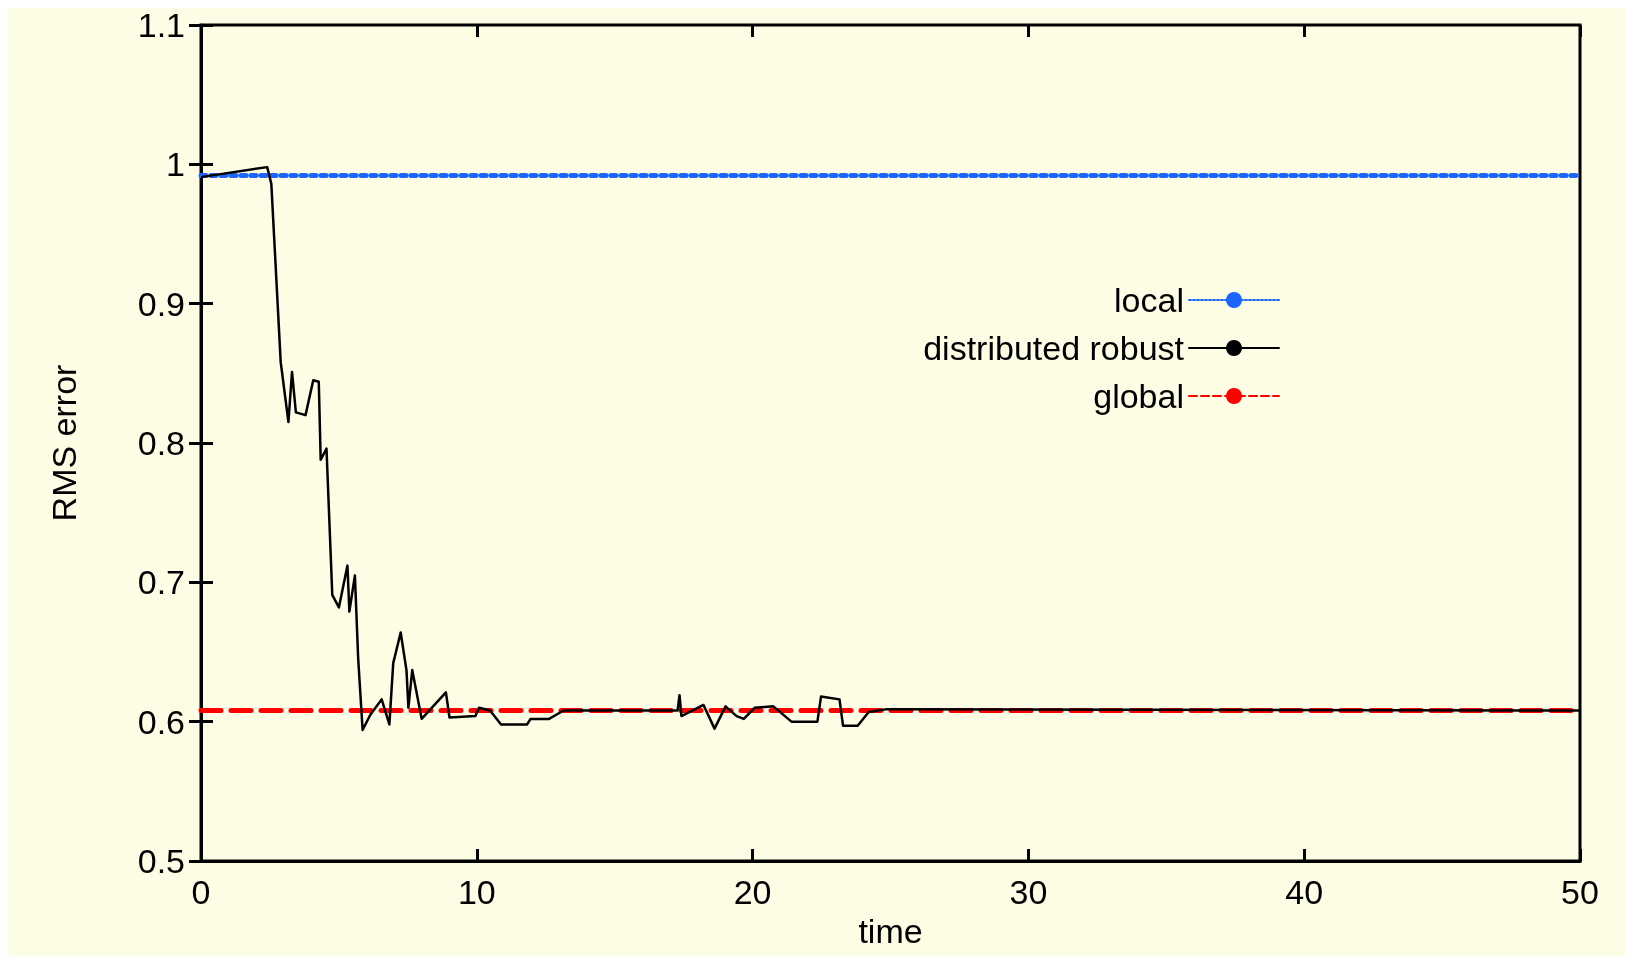 Image resolution: width=1633 pixels, height=964 pixels. I want to click on y-tick-label: 0.8, so click(161, 443).